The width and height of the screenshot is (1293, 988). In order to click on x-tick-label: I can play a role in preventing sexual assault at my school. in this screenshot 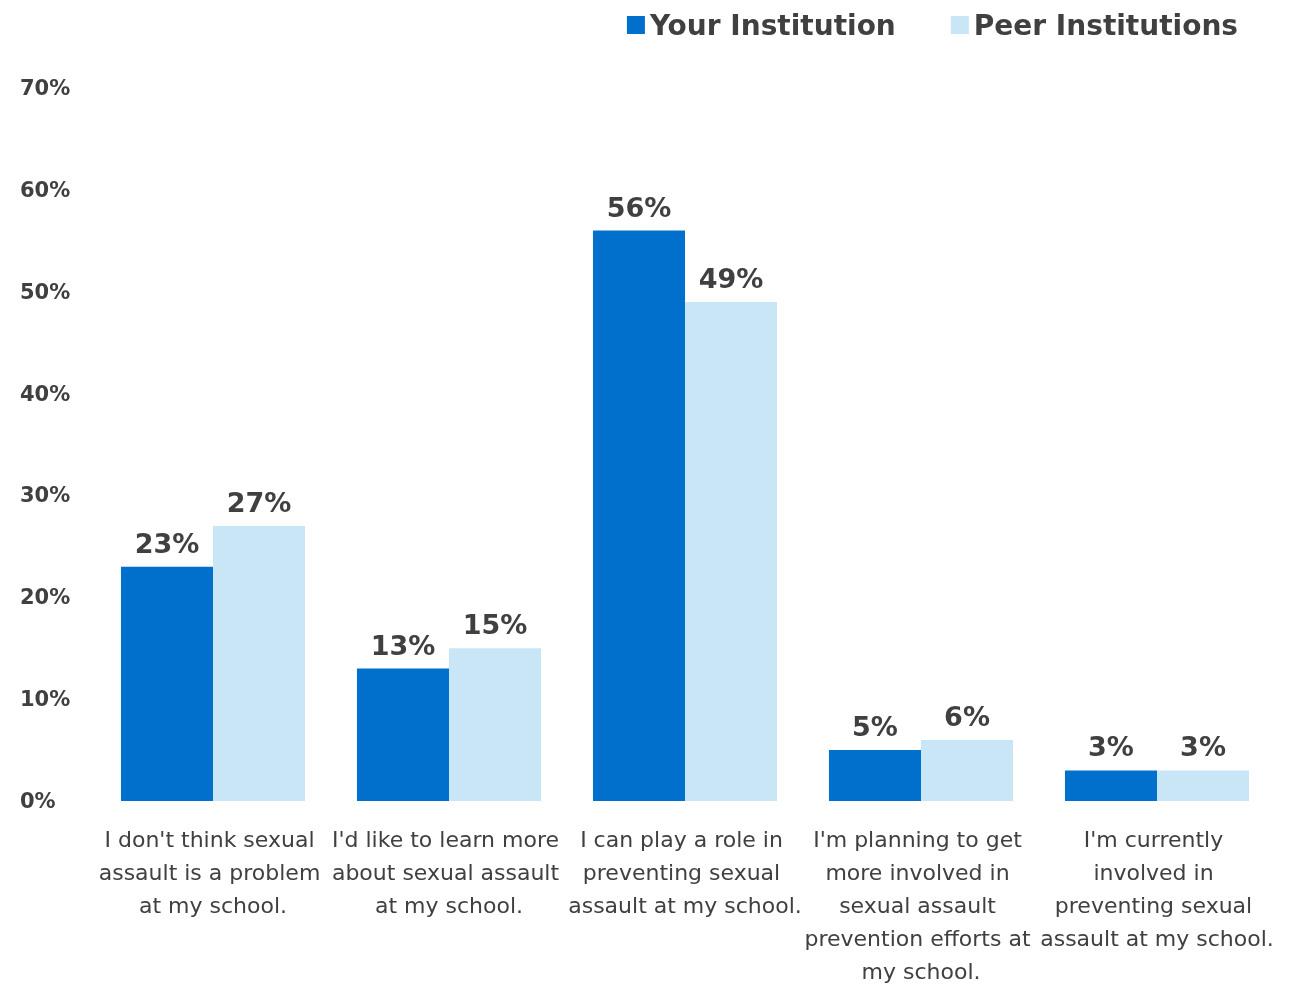, I will do `click(685, 872)`.